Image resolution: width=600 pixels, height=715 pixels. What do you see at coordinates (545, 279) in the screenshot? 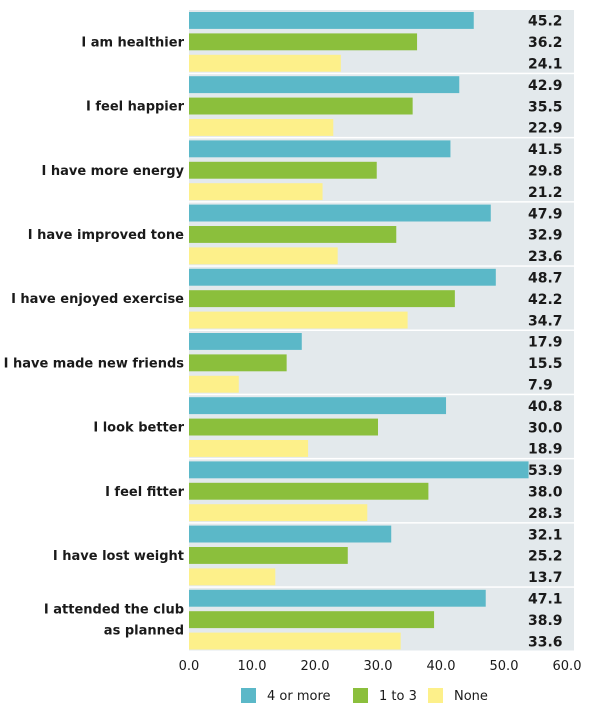
I see `data-label: 48.7` at bounding box center [545, 279].